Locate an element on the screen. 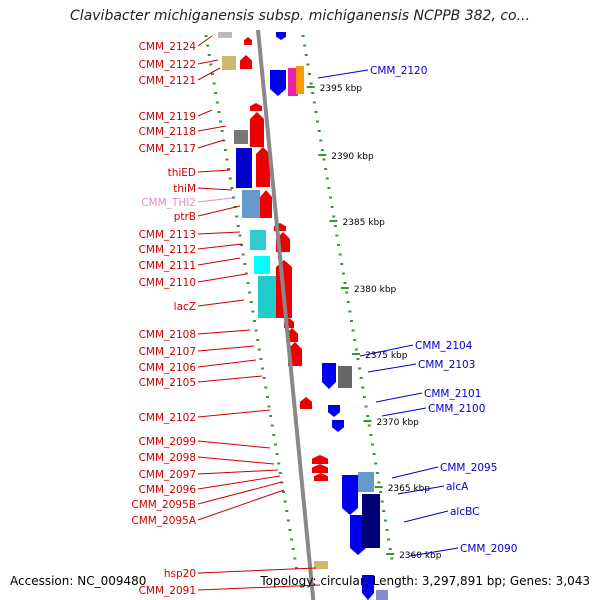 The width and height of the screenshot is (600, 600). left-gene-label: CMM_2119 is located at coordinates (167, 117).